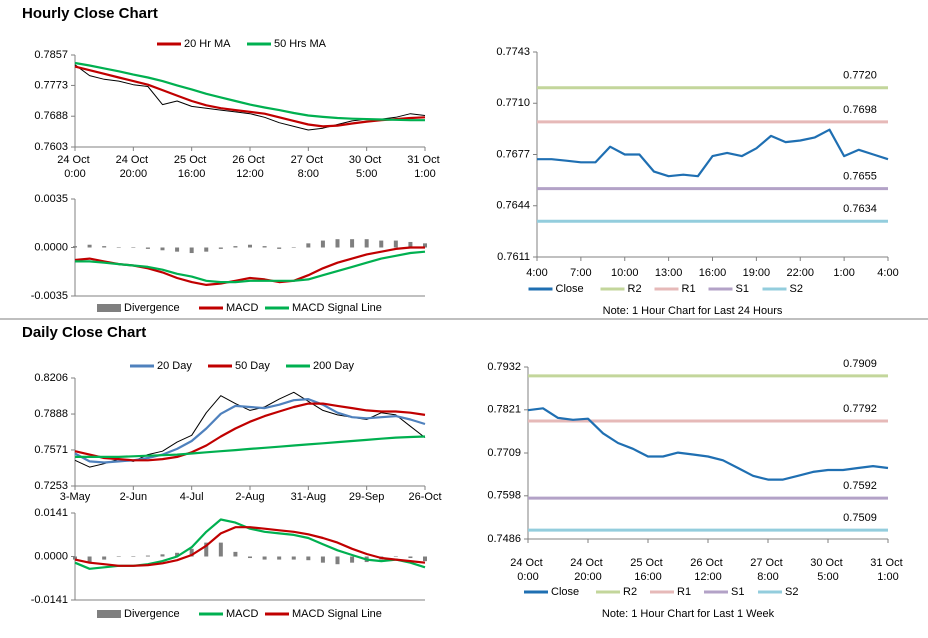 This screenshot has height=638, width=928. What do you see at coordinates (207, 44) in the screenshot?
I see `legend-label: 20 Hr MA` at bounding box center [207, 44].